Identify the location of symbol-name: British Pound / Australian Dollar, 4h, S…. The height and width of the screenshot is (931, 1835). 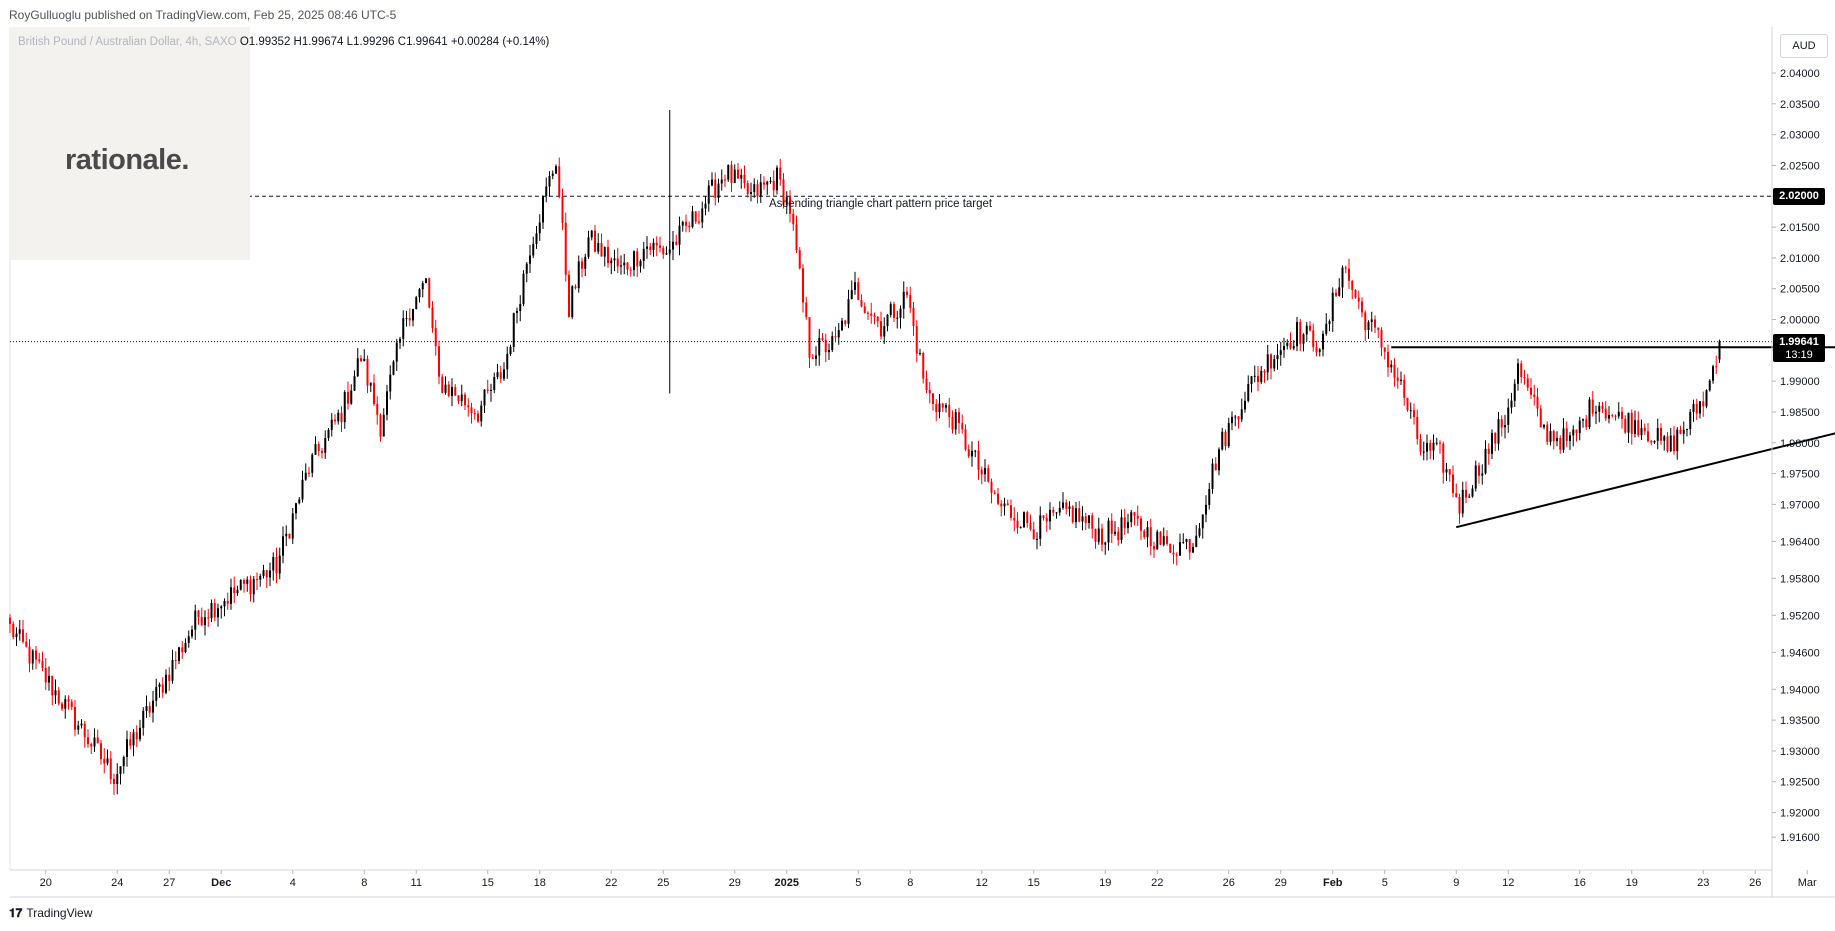
(127, 42).